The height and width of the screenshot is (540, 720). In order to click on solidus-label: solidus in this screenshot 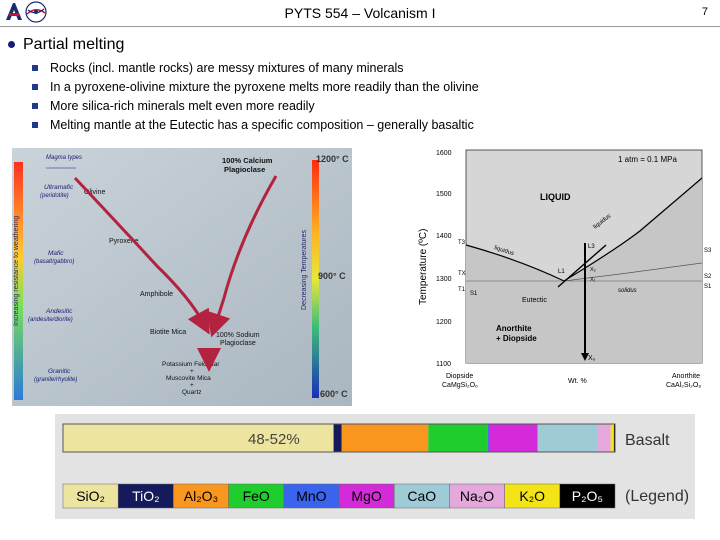, I will do `click(627, 291)`.